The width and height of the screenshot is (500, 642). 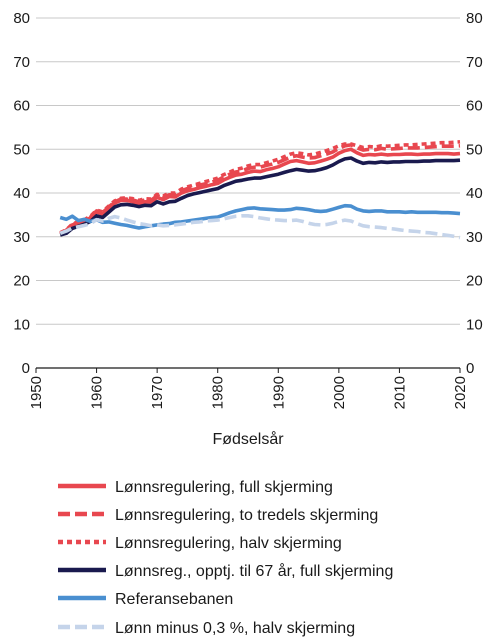 I want to click on y-tick-left-40: 40, so click(x=21, y=193).